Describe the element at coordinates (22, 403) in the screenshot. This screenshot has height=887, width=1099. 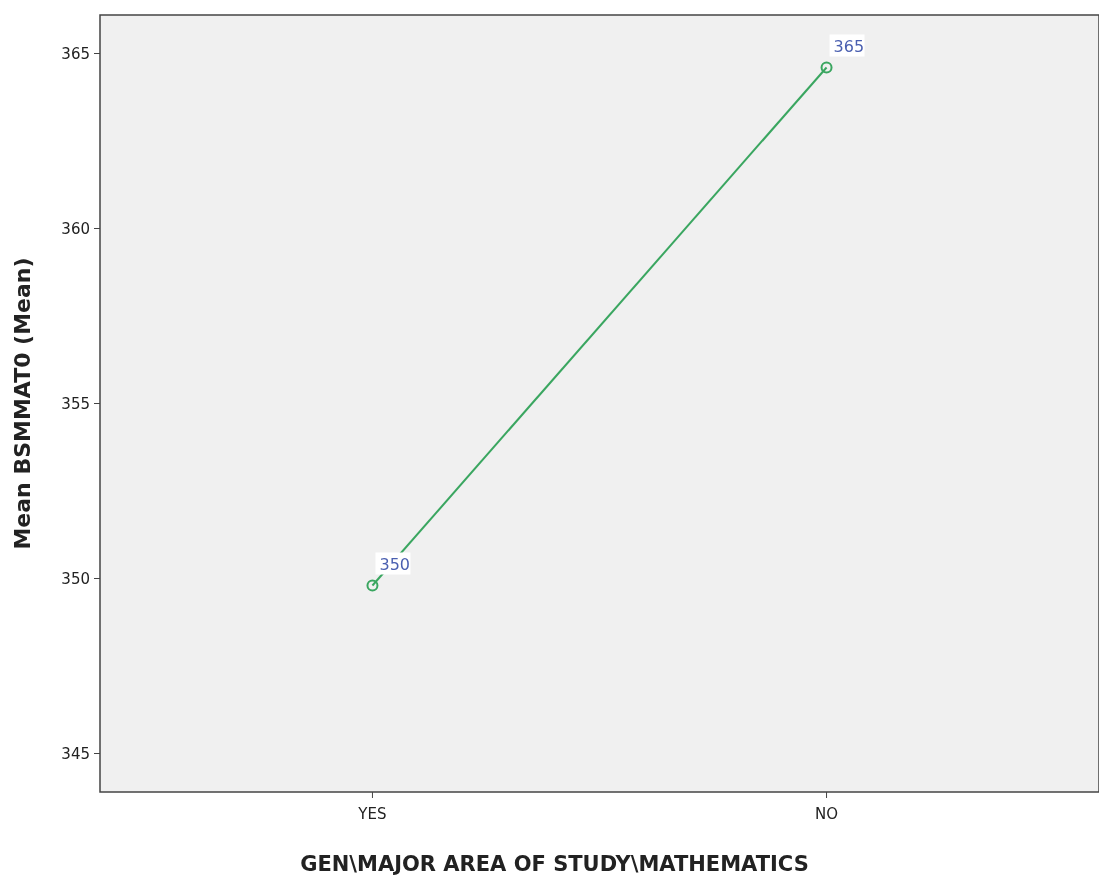
I see `y-axis-title: Mean BSMMAT0 (Mean)` at that location.